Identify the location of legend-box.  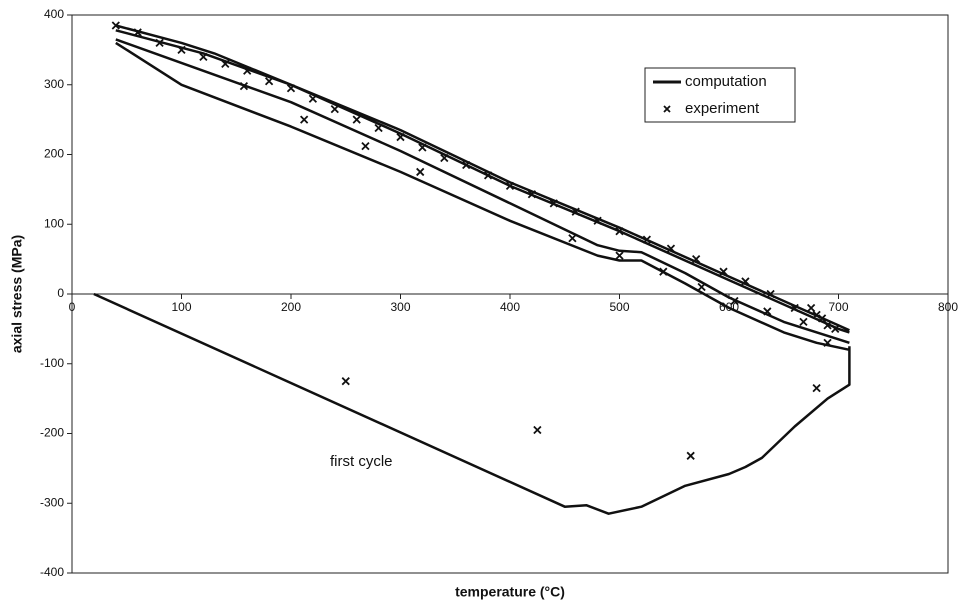
(720, 95).